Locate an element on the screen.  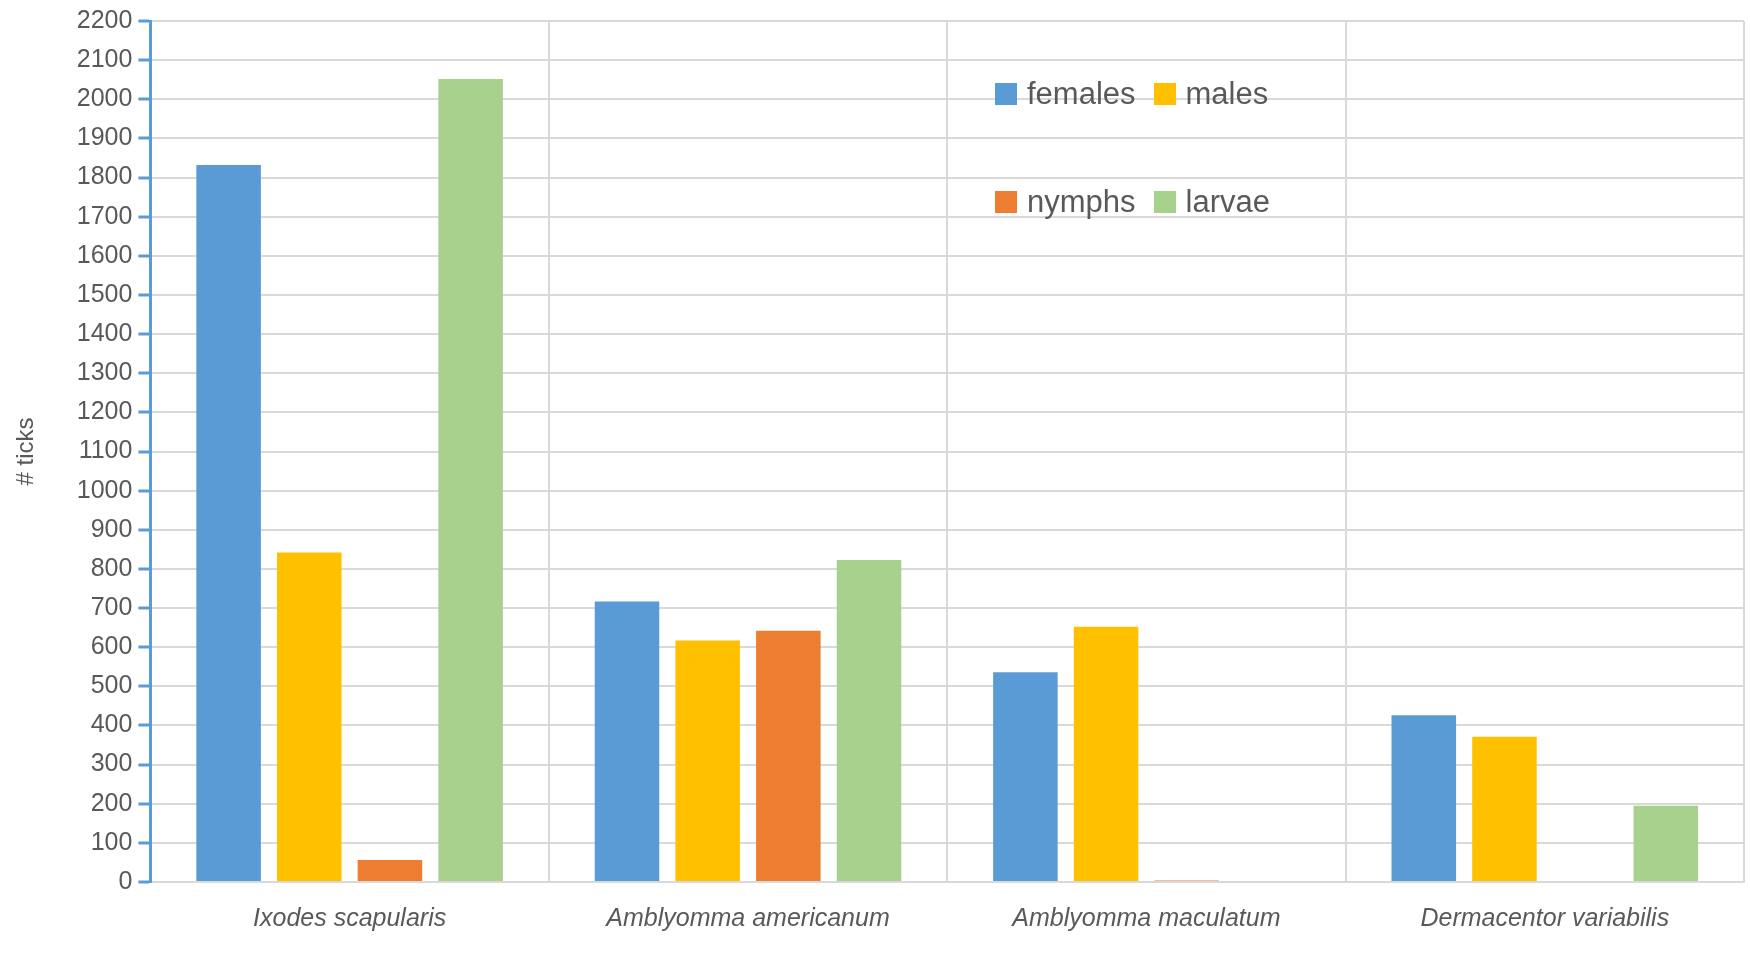
y-tick-label: 700 is located at coordinates (111, 605).